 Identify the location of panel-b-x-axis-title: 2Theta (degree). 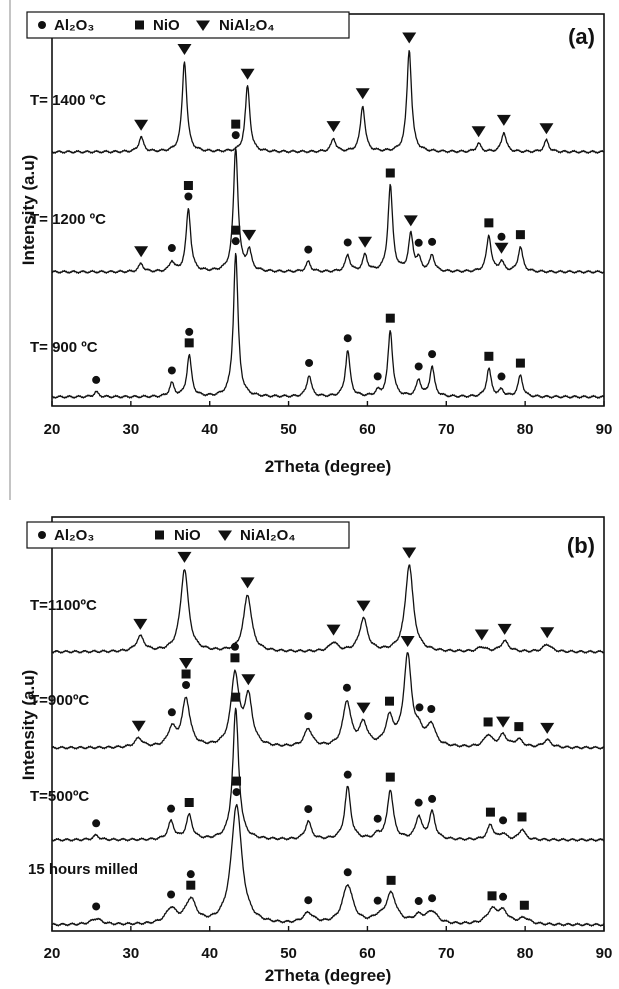
(328, 975).